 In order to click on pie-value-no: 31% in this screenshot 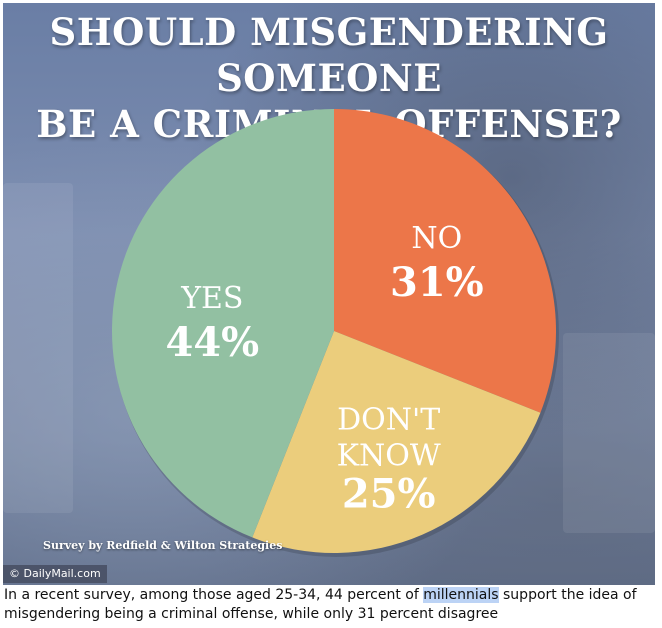, I will do `click(437, 282)`.